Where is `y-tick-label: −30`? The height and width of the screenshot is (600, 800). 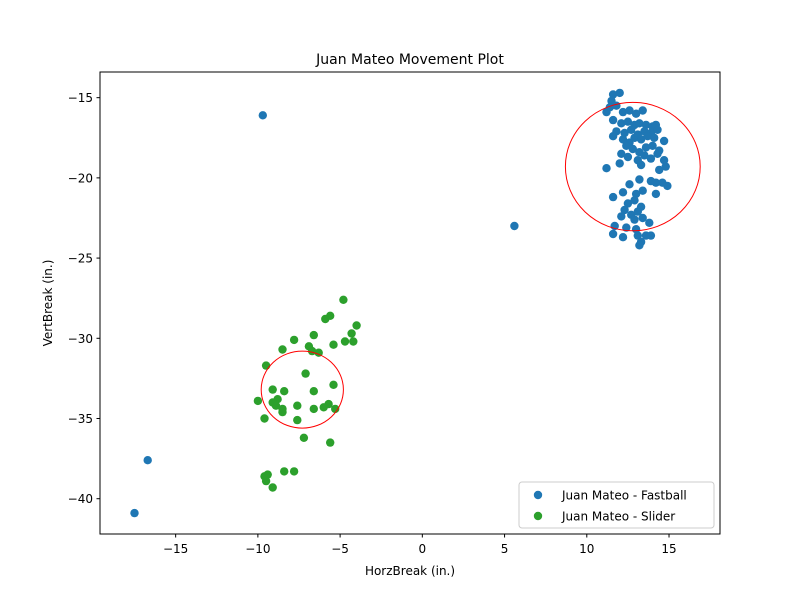
y-tick-label: −30 is located at coordinates (80, 339).